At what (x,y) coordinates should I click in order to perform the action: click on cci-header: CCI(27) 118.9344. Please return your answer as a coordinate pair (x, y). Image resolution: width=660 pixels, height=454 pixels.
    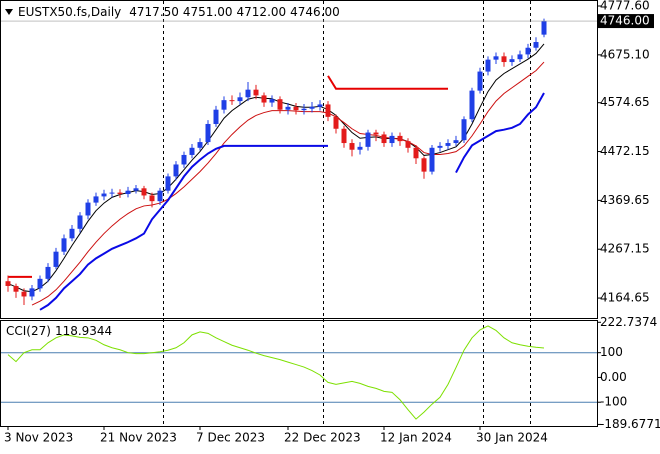
    Looking at the image, I should click on (59, 331).